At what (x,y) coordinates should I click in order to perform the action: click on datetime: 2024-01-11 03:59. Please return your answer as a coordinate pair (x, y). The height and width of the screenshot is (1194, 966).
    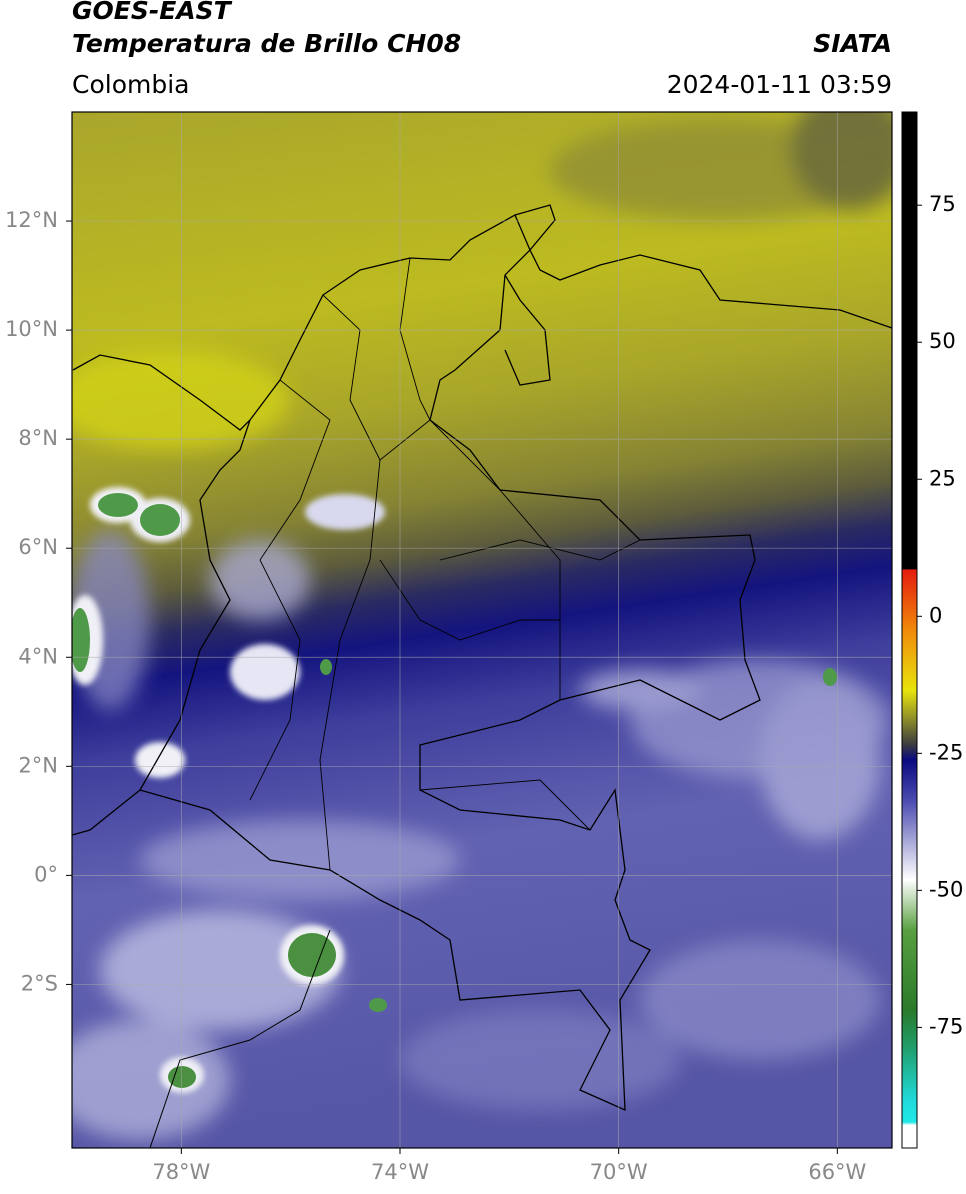
    Looking at the image, I should click on (779, 84).